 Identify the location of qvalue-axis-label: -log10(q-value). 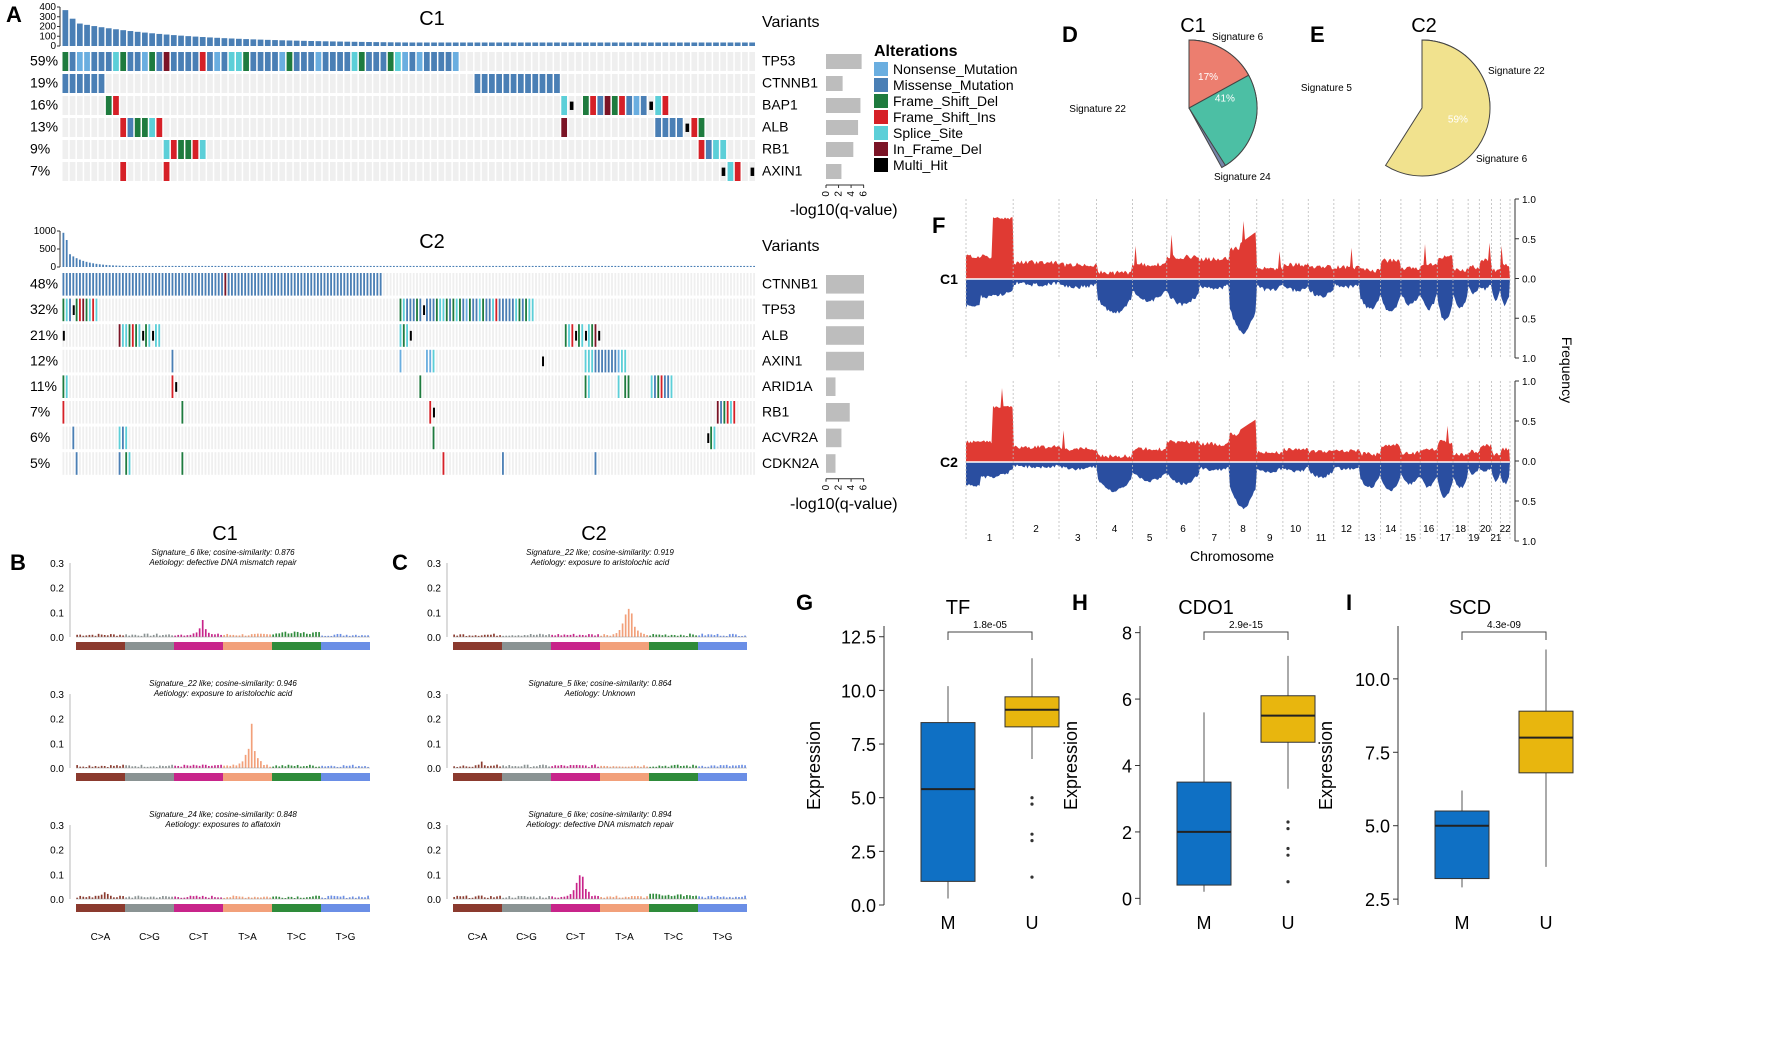
(844, 210).